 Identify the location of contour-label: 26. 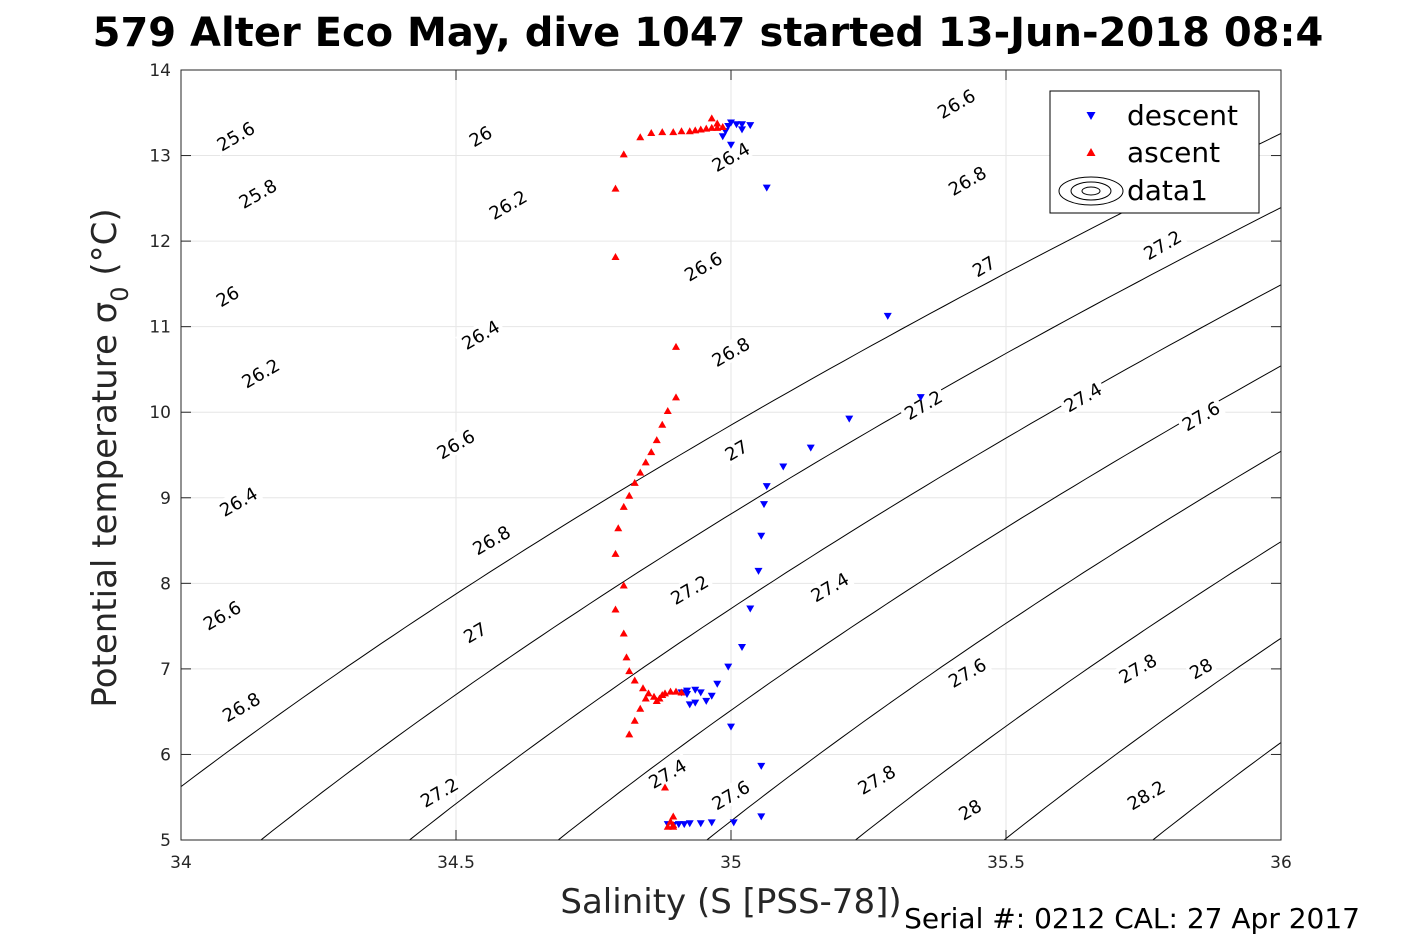
(227, 296).